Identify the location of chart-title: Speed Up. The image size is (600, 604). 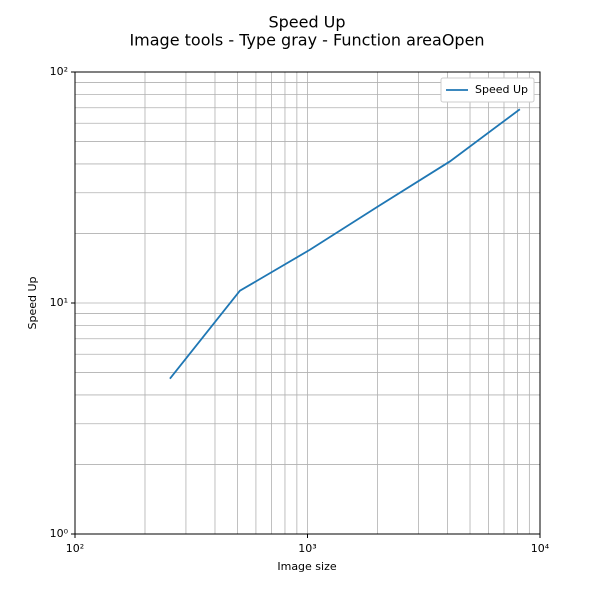
(306, 22).